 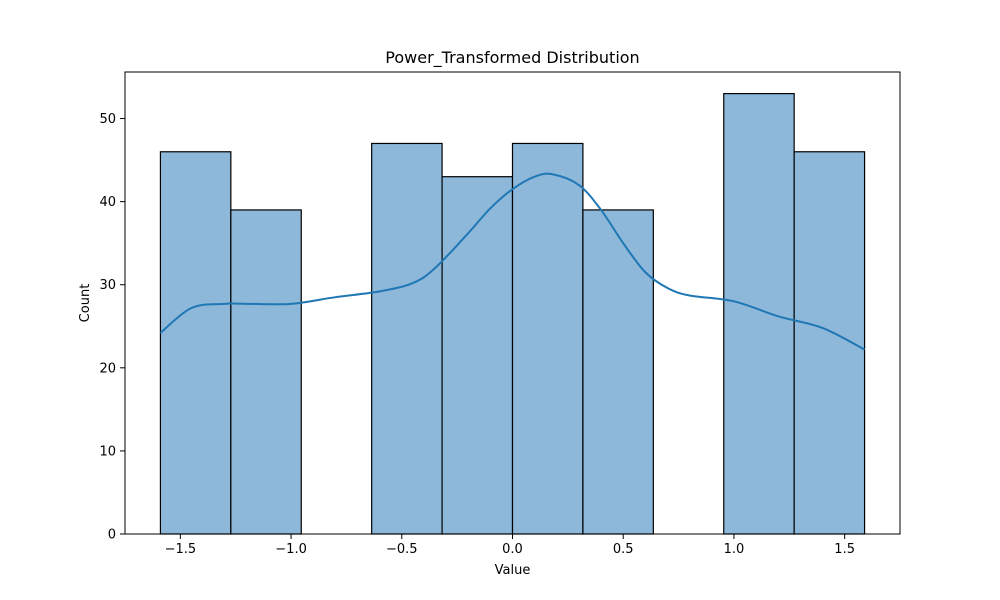 I want to click on x-tick-label: −1.0, so click(x=291, y=549).